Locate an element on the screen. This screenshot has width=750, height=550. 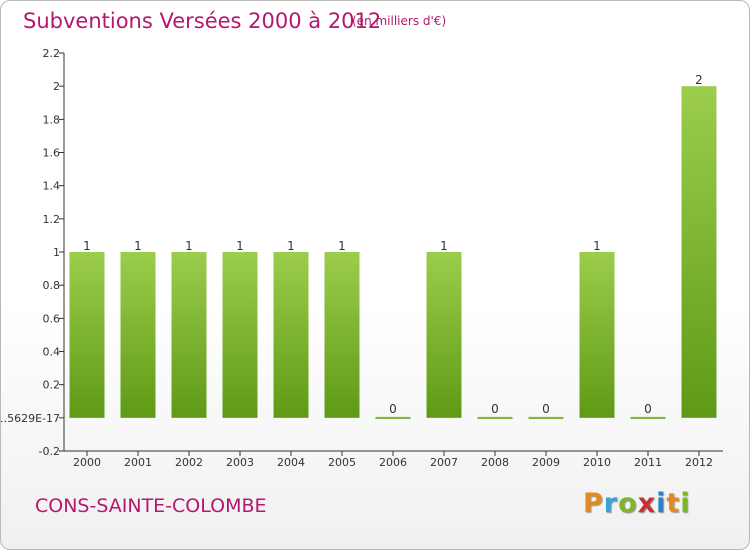
x-tick-label: 2006 is located at coordinates (393, 462).